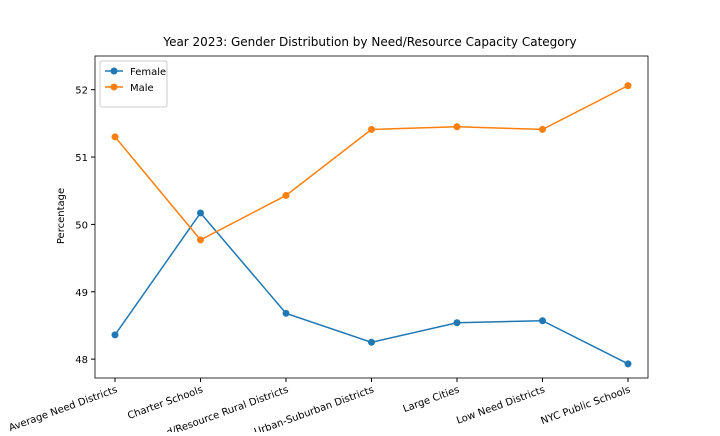 The image size is (720, 436). What do you see at coordinates (148, 72) in the screenshot?
I see `legend-label: Female` at bounding box center [148, 72].